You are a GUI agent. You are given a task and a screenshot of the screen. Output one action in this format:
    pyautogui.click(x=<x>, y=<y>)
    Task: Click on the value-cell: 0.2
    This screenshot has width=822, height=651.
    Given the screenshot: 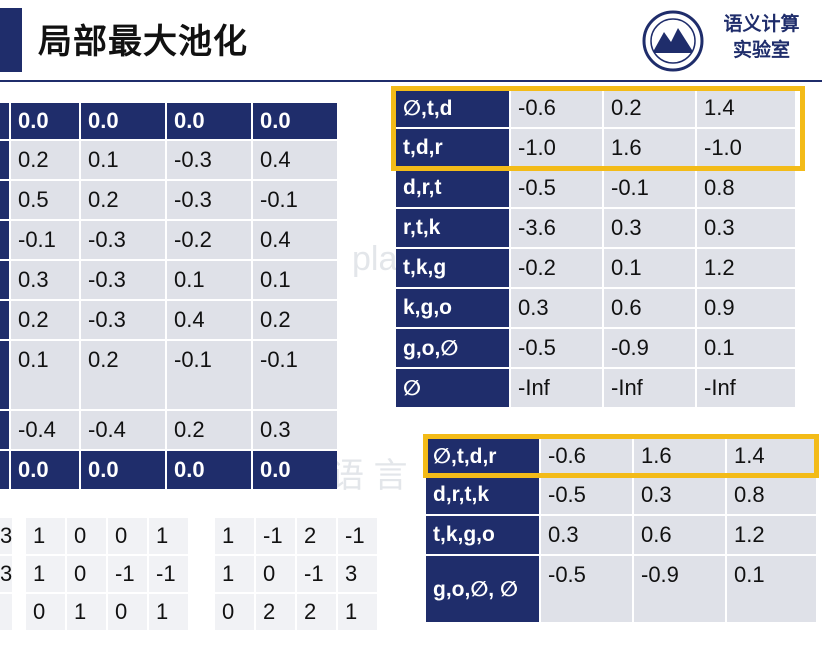 What is the action you would take?
    pyautogui.click(x=649, y=108)
    